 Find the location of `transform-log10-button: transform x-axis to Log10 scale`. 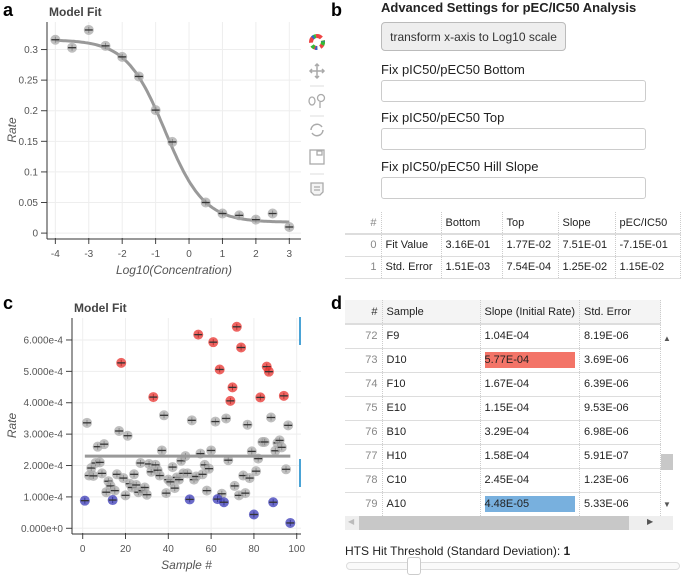

transform-log10-button: transform x-axis to Log10 scale is located at coordinates (473, 36).